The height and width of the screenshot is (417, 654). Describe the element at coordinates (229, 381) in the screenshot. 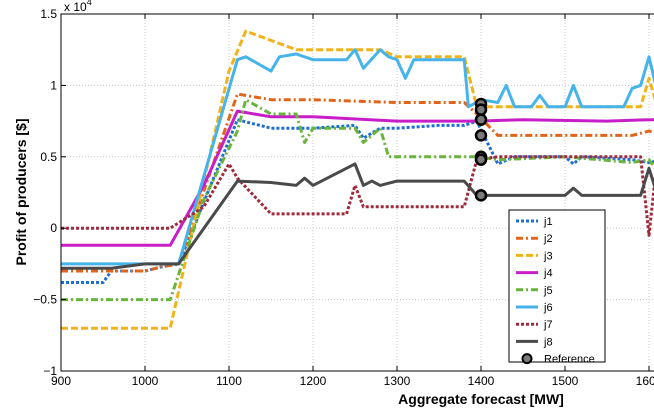

I see `x-tick-label: 1100` at that location.